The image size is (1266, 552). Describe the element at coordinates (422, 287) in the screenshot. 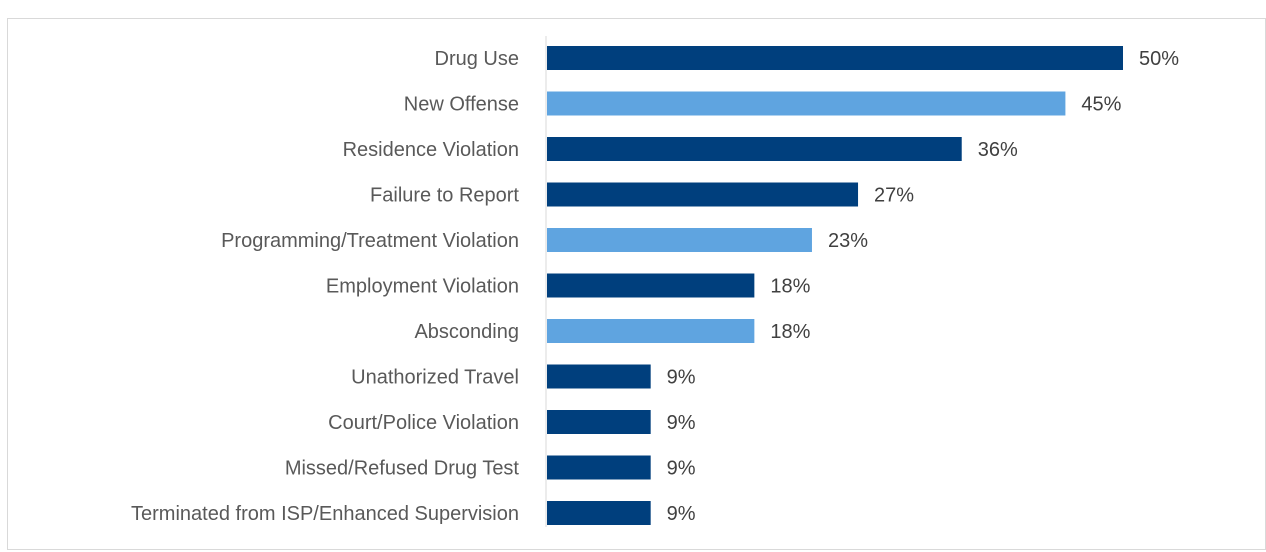

I see `category-label: Employment Violation` at that location.